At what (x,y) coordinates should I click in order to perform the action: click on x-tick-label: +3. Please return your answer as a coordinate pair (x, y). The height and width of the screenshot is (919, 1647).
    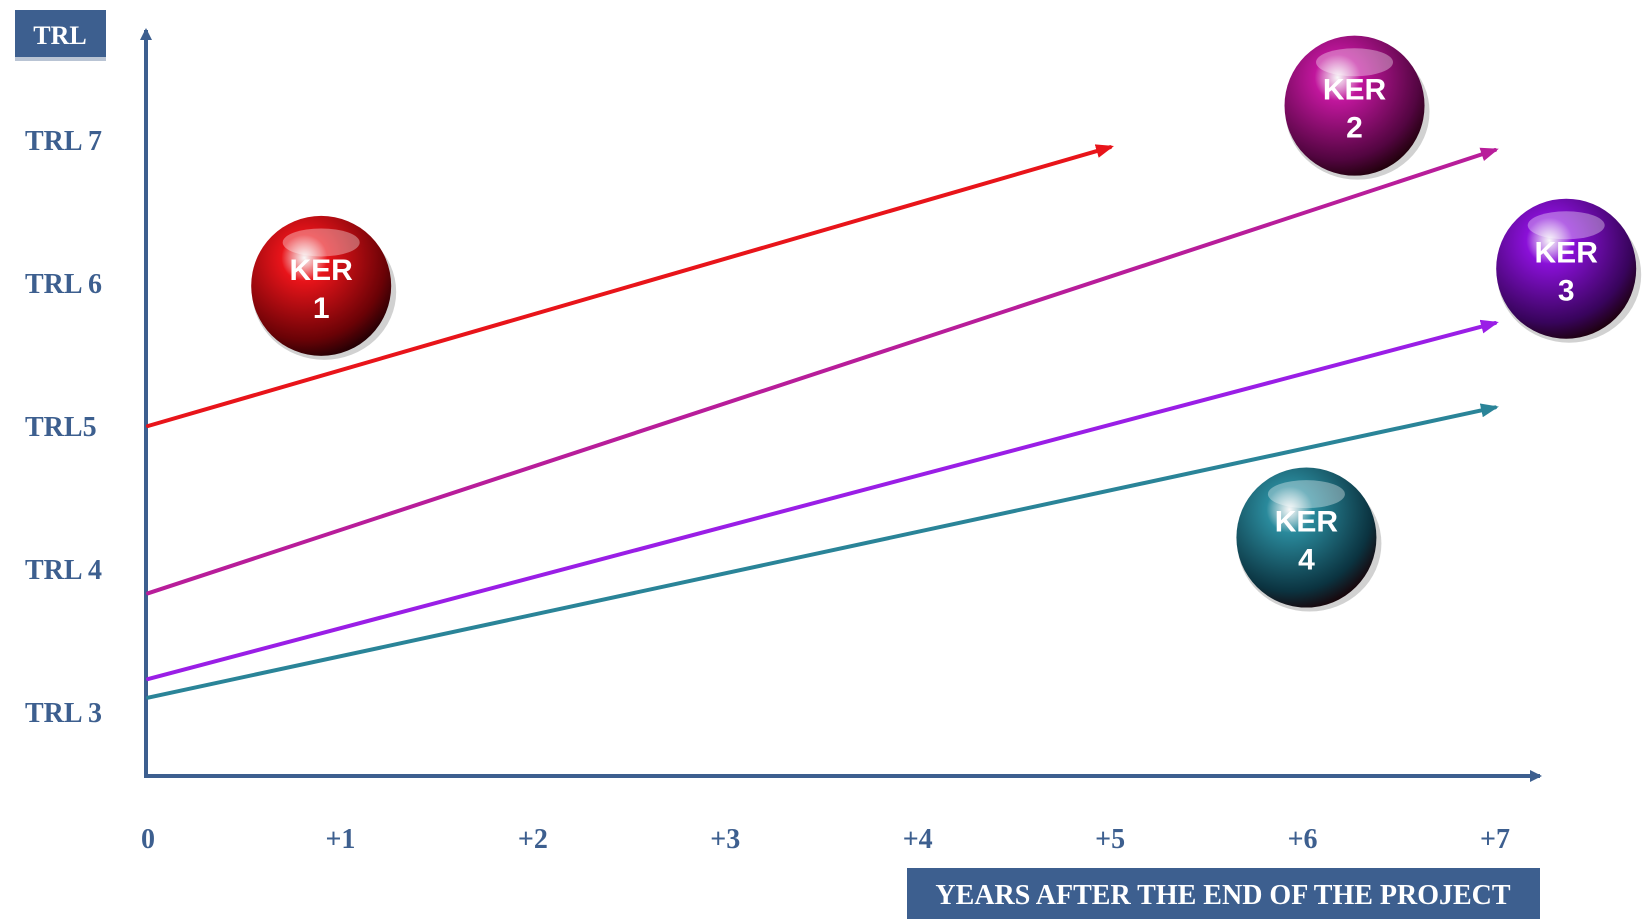
    Looking at the image, I should click on (725, 839).